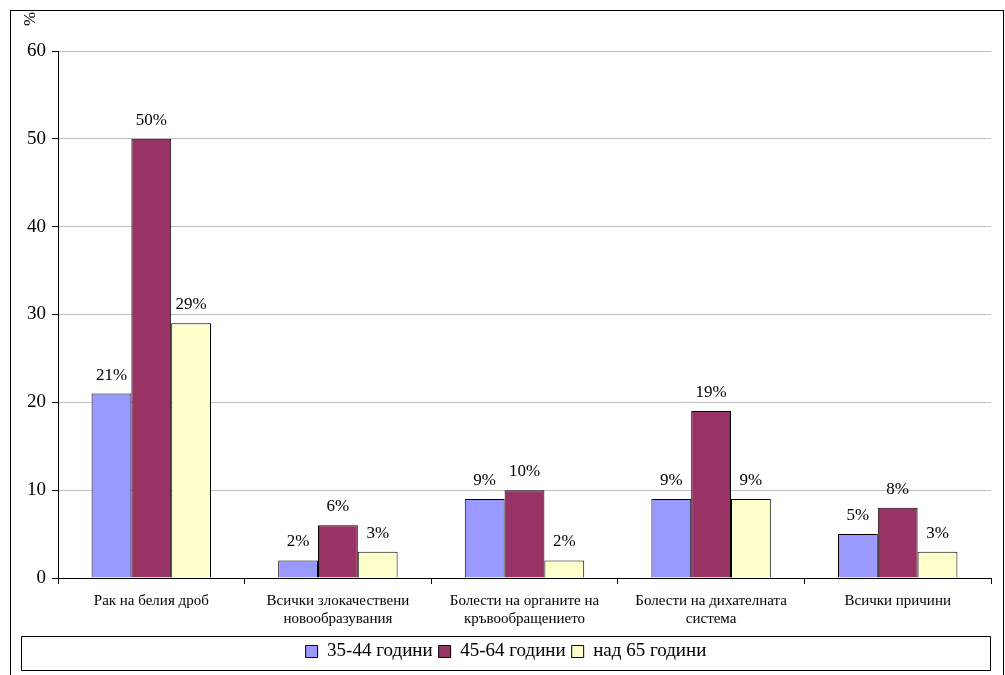  What do you see at coordinates (711, 608) in the screenshot?
I see `x-tick-label: Болести на дихателната система` at bounding box center [711, 608].